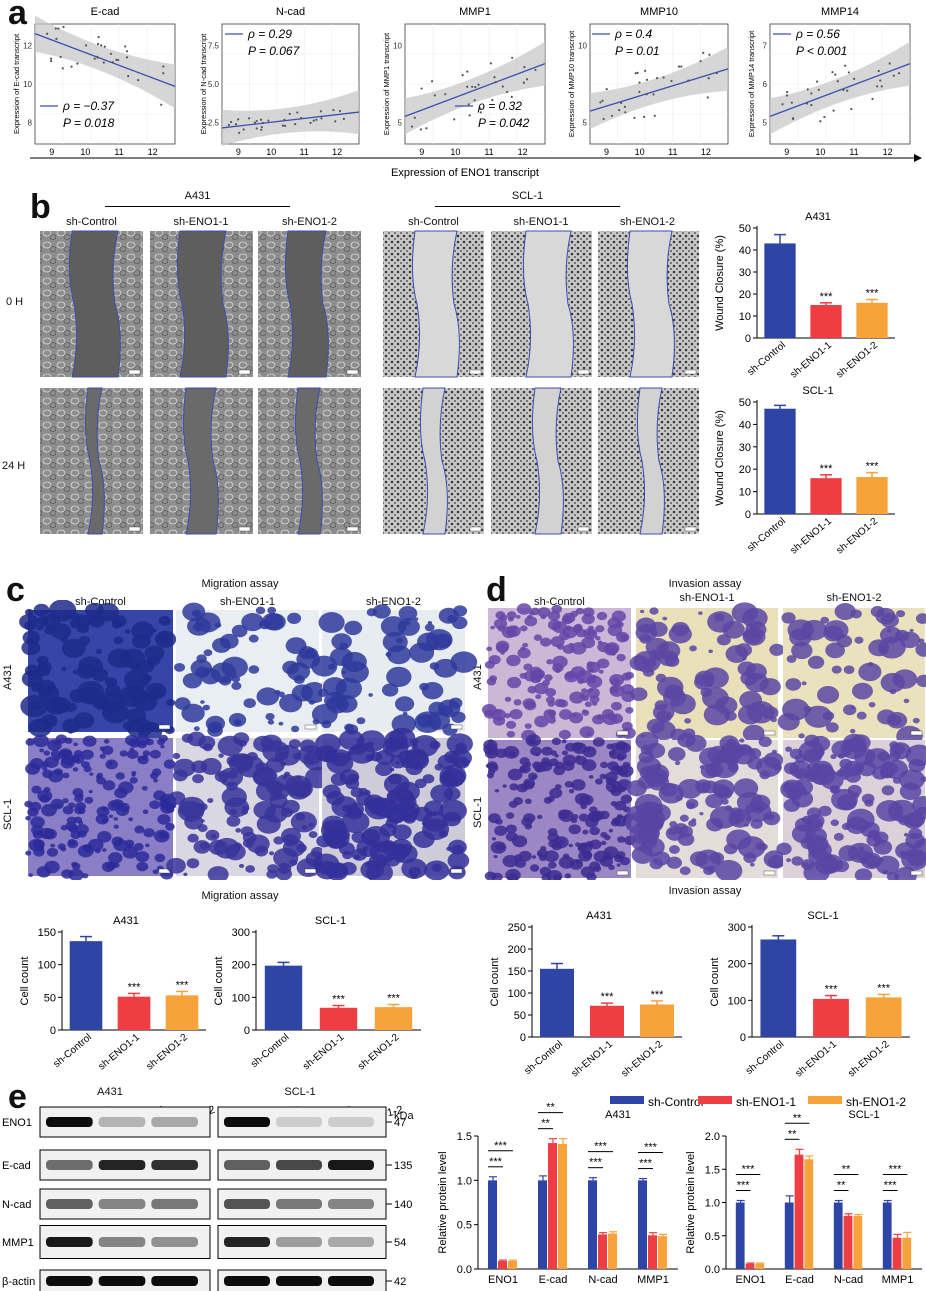 This screenshot has width=926, height=1291. What do you see at coordinates (817, 34) in the screenshot?
I see `a-rho: ρ = 0.56` at bounding box center [817, 34].